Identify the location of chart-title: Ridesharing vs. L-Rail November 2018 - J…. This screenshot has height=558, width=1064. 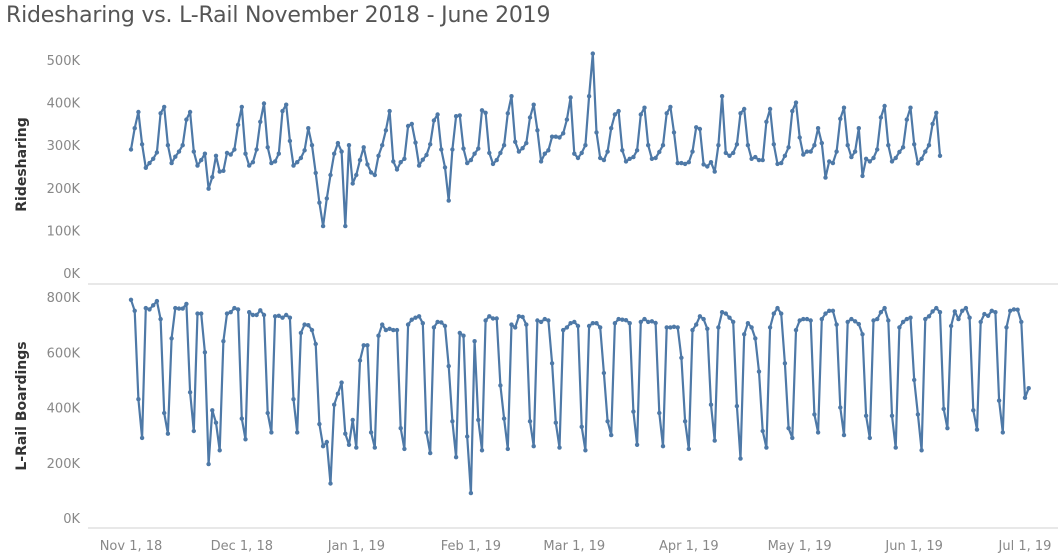
(278, 15).